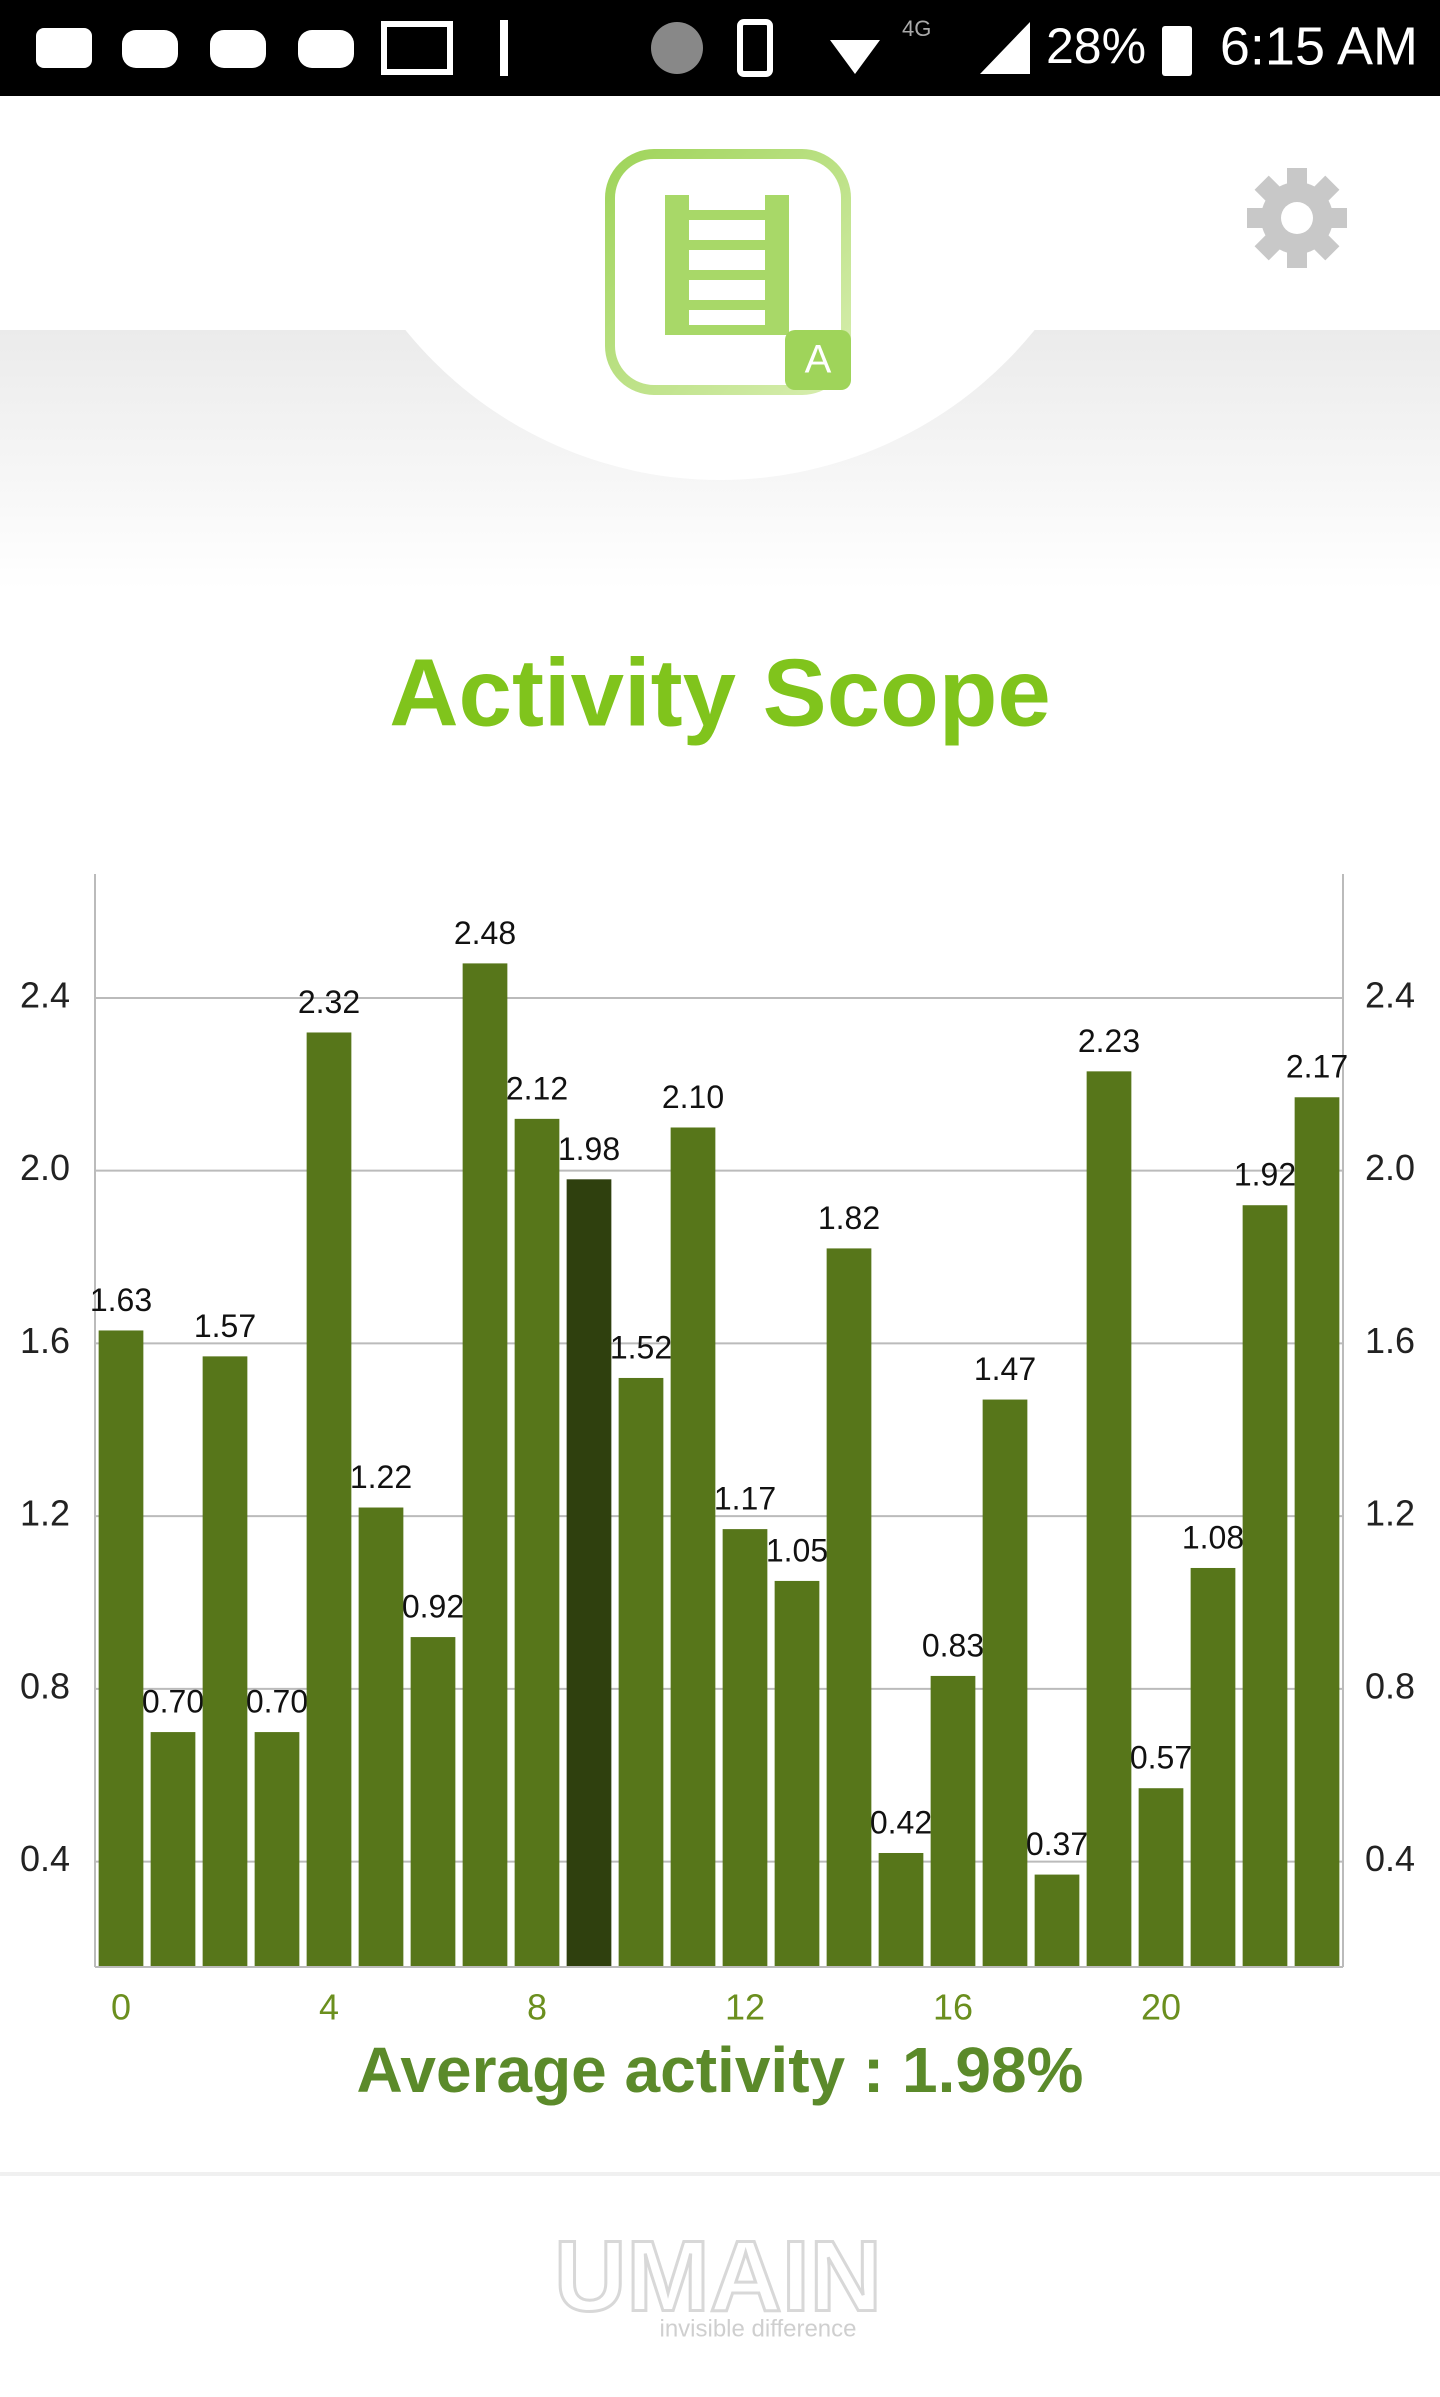 The width and height of the screenshot is (1440, 2397). Describe the element at coordinates (121, 1300) in the screenshot. I see `value-label: 1.63` at that location.